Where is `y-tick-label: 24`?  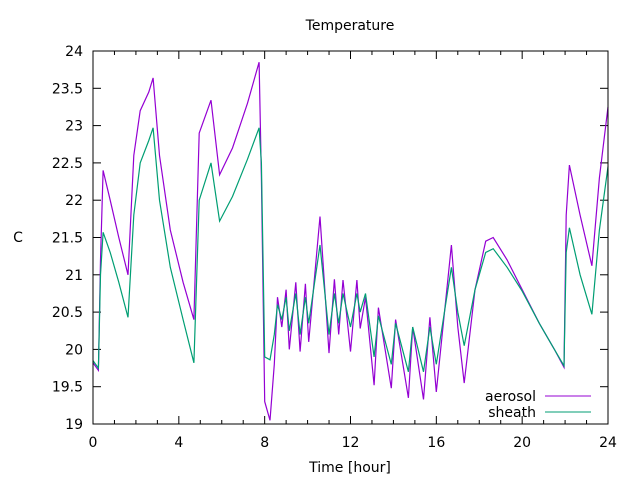
y-tick-label: 24 is located at coordinates (74, 52).